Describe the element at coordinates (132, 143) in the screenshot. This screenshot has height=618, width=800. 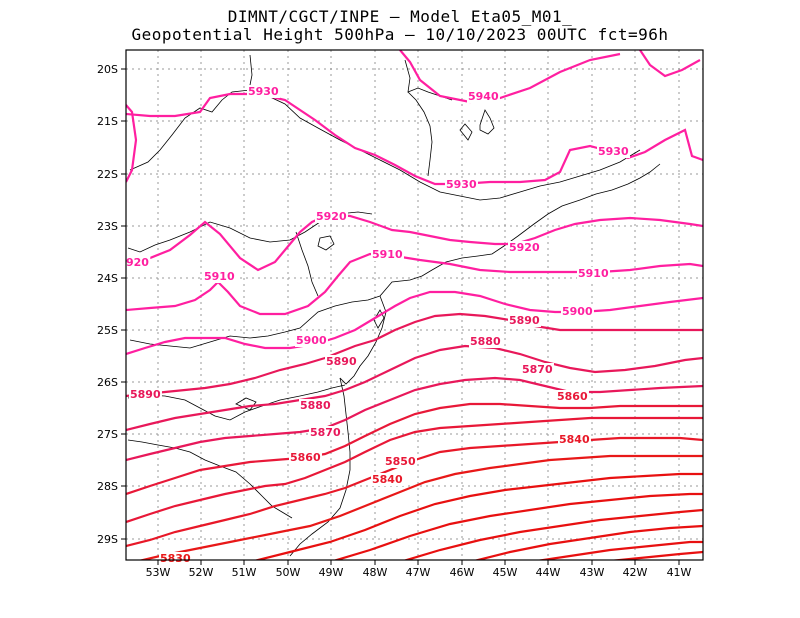
I see `contour-5940-west` at that location.